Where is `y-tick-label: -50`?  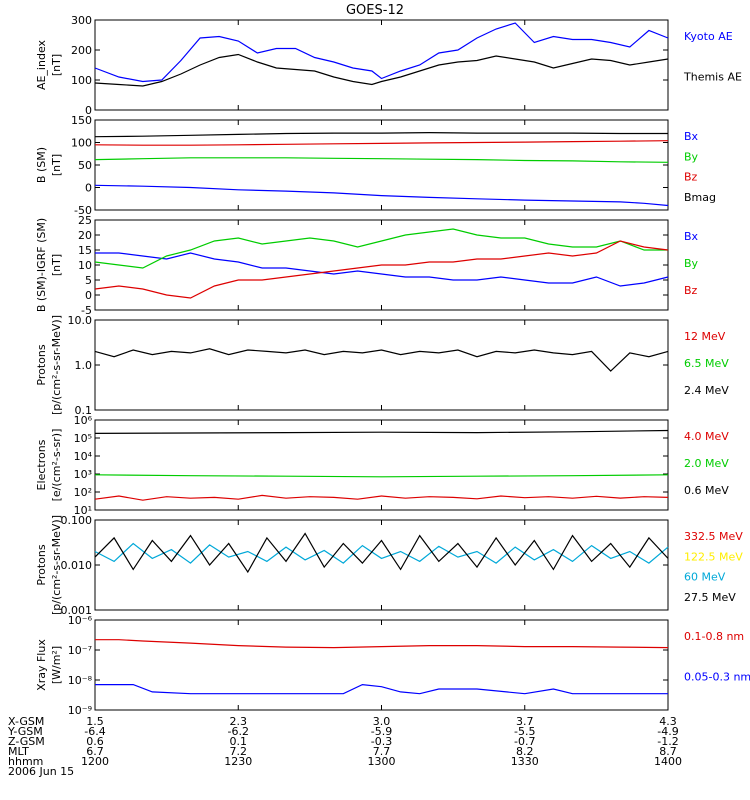 y-tick-label: -50 is located at coordinates (83, 210).